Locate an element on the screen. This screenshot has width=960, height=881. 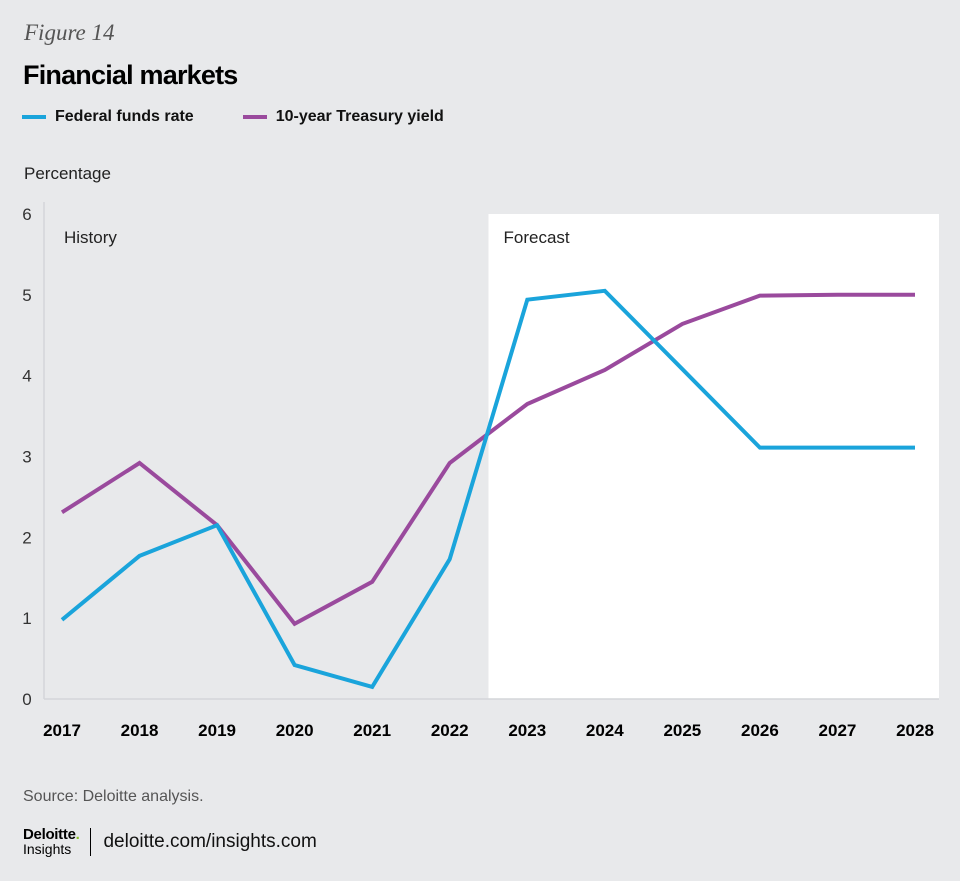
x-tick-label: 2024 is located at coordinates (605, 730).